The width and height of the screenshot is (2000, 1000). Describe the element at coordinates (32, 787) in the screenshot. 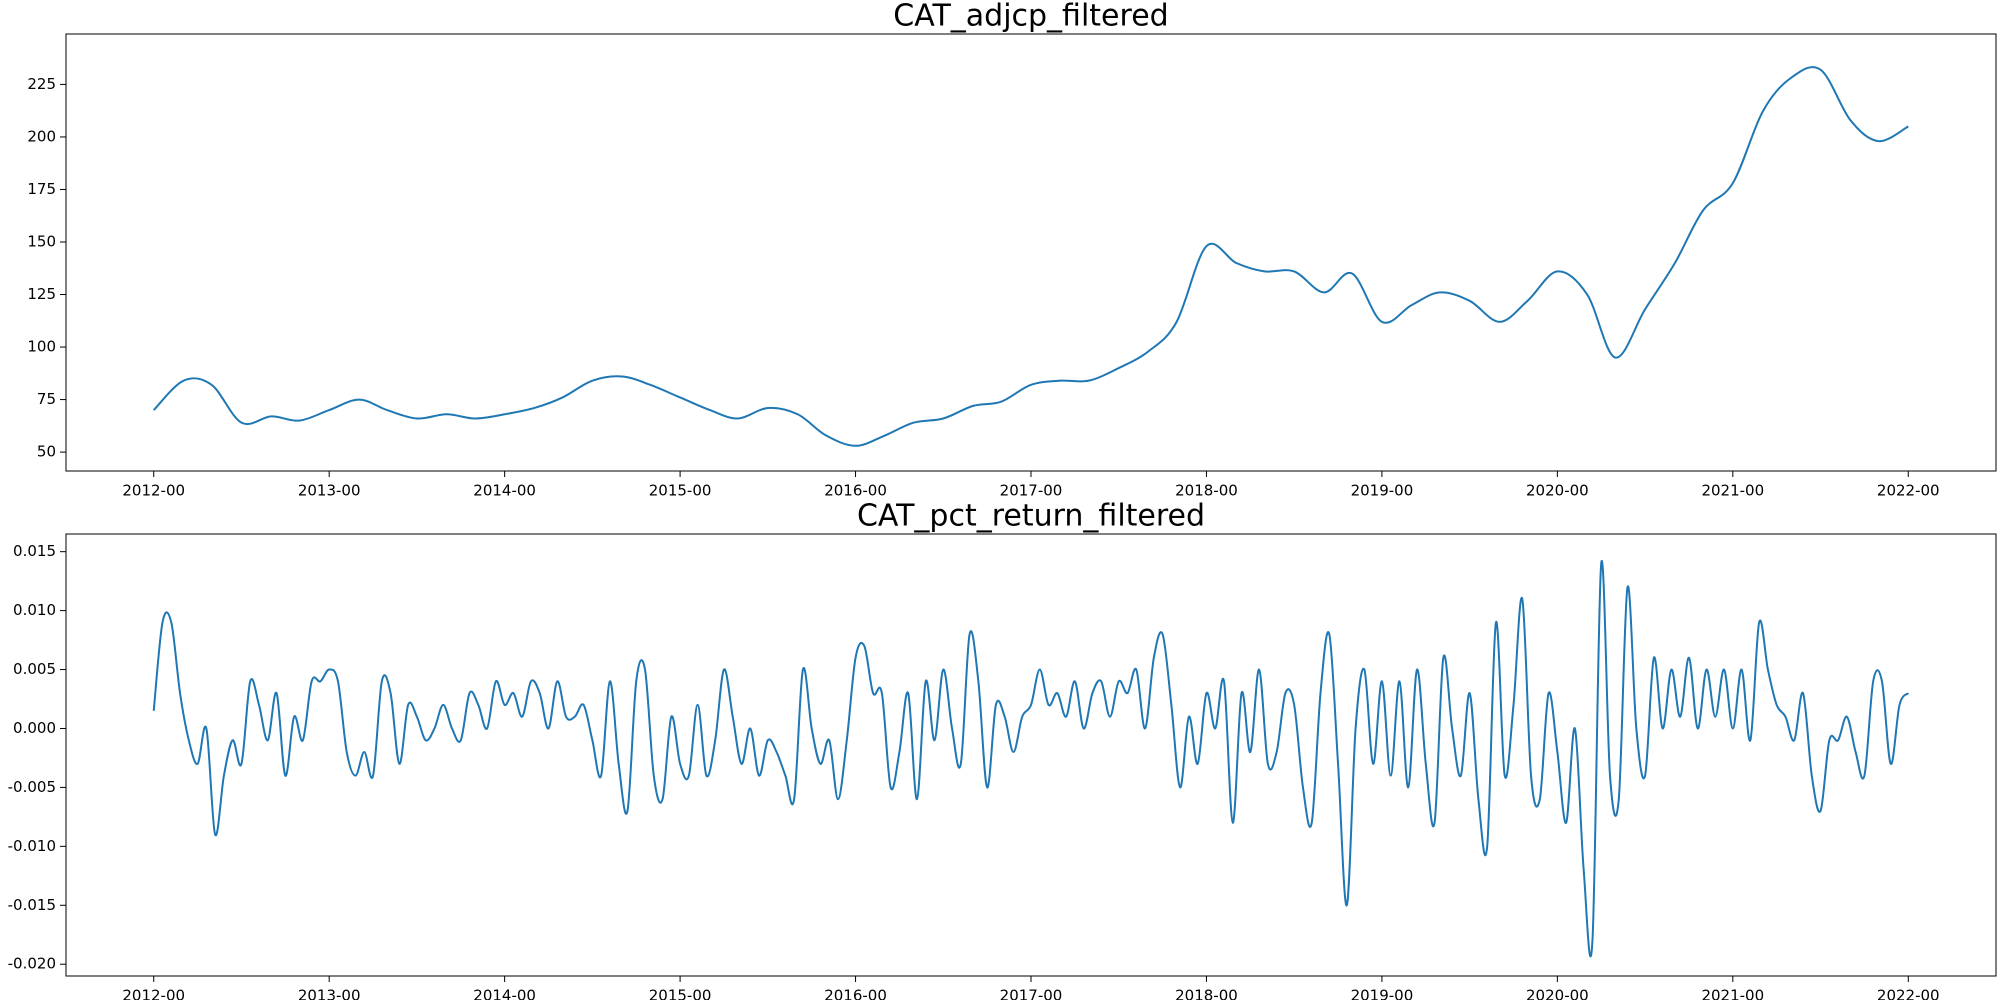

I see `y-tick-label: -0.005` at that location.